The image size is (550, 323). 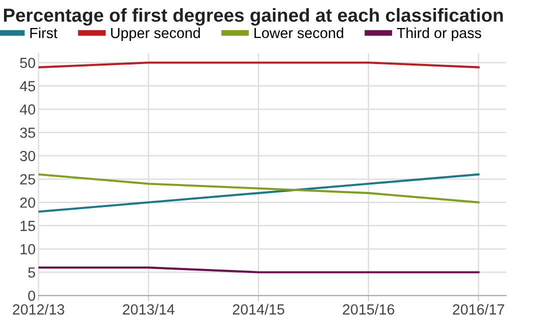 I want to click on y-tick-label: 50, so click(x=28, y=63).